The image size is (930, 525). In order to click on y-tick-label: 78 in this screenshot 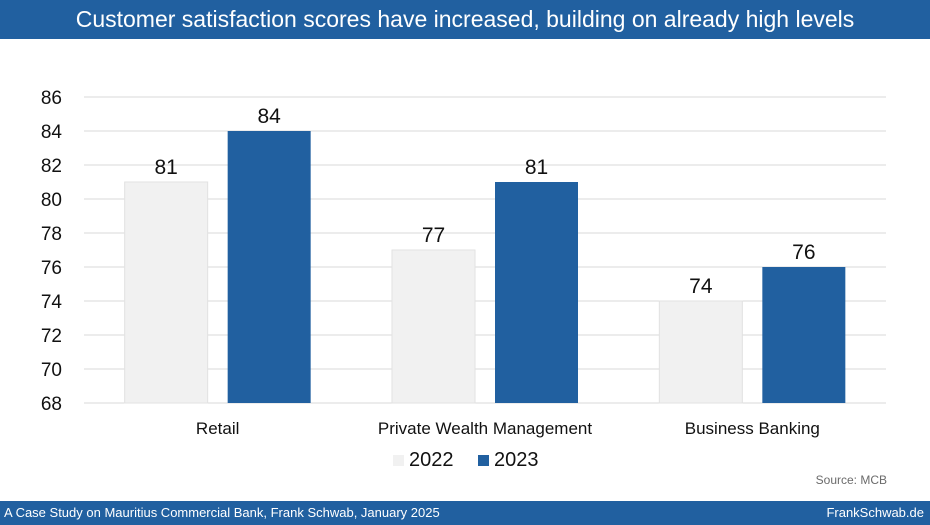, I will do `click(51, 234)`.